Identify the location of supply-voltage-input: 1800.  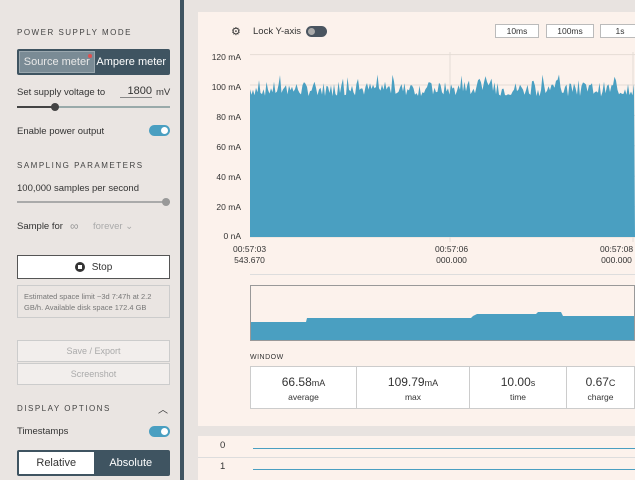
(136, 91).